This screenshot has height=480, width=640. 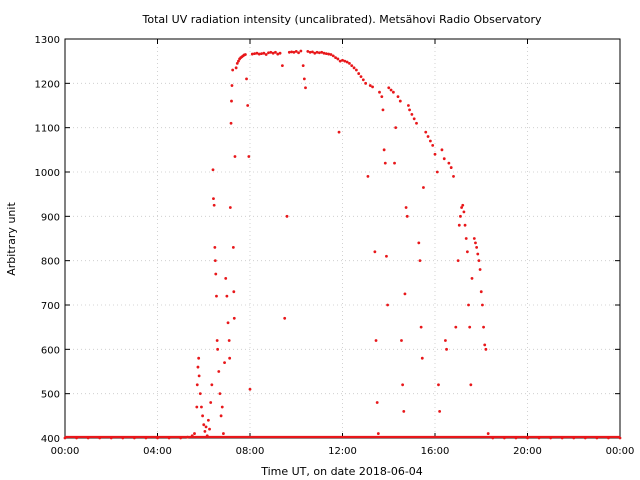 I want to click on x-tick-label: 08:00, so click(x=250, y=451).